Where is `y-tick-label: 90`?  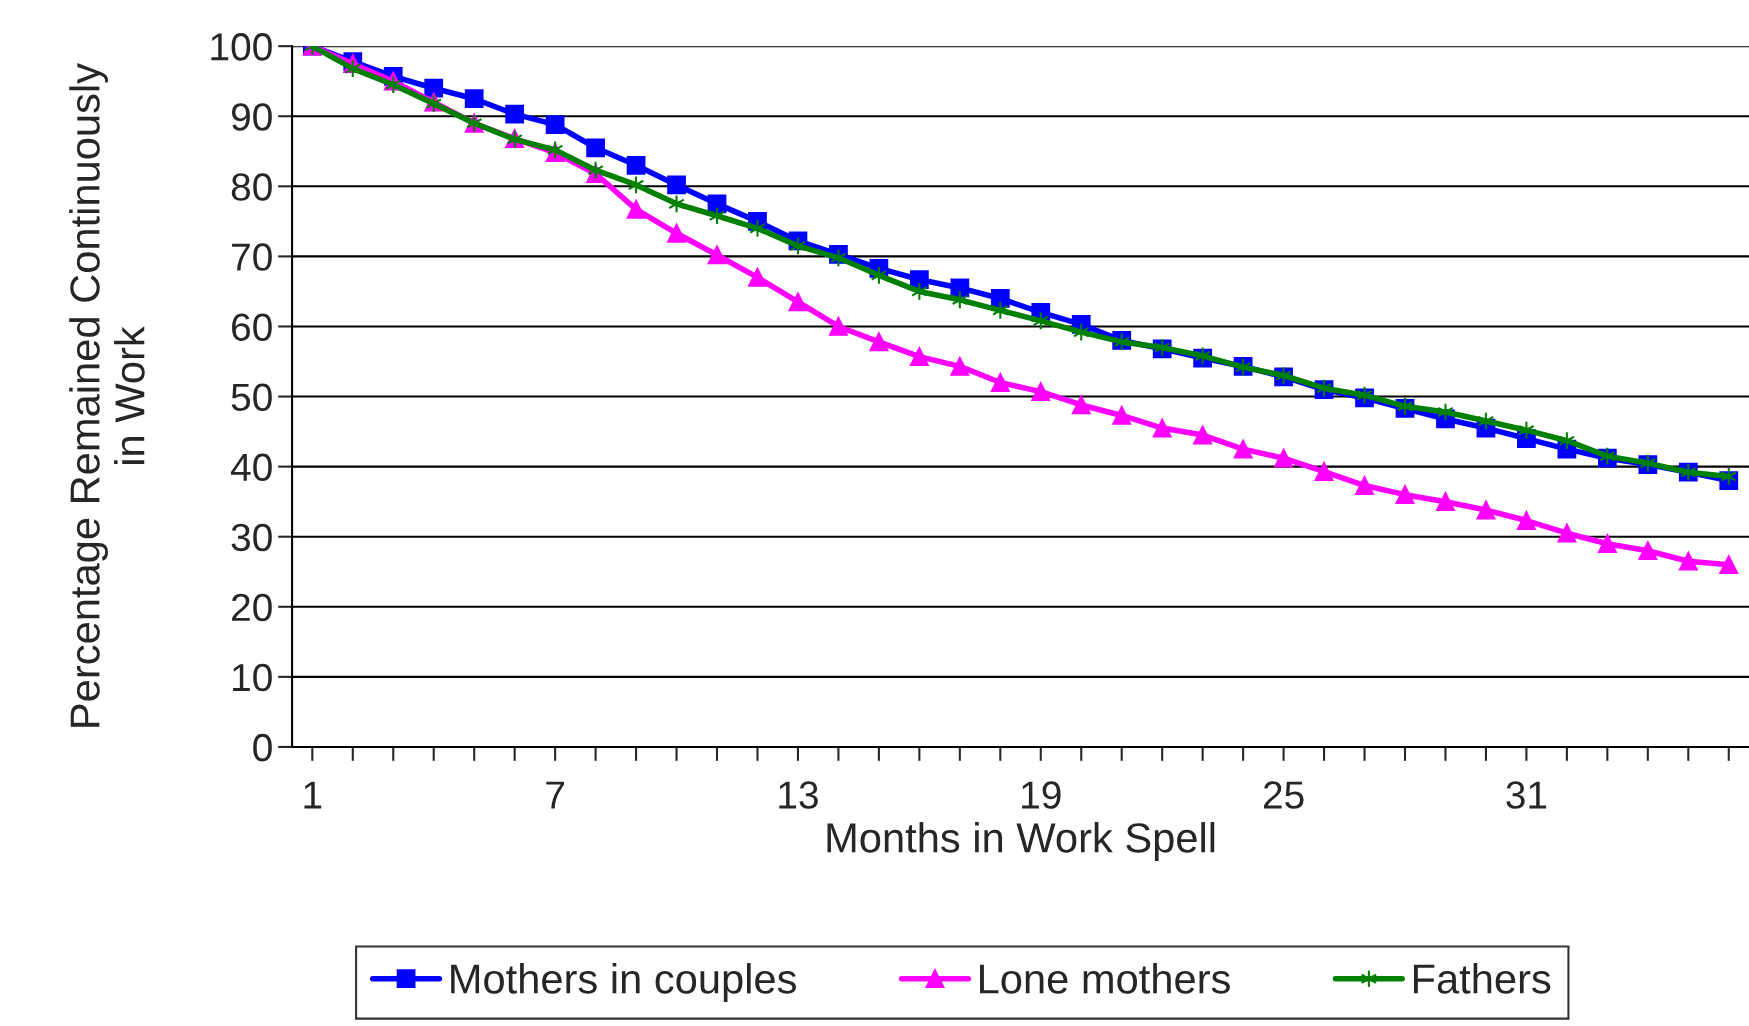 y-tick-label: 90 is located at coordinates (251, 117).